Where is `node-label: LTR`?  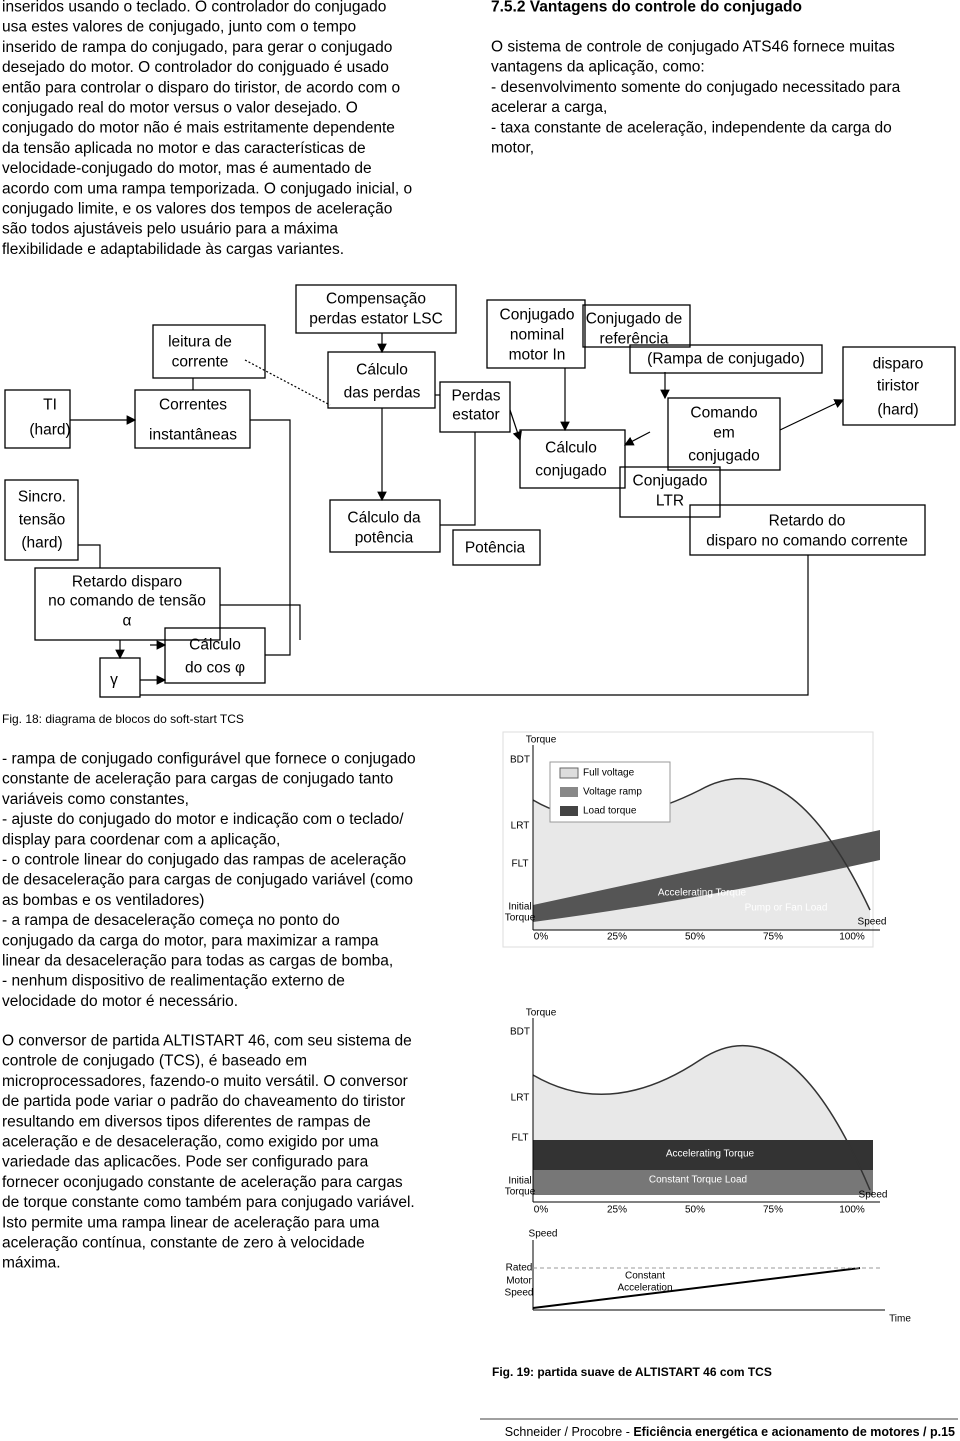
node-label: LTR is located at coordinates (670, 501).